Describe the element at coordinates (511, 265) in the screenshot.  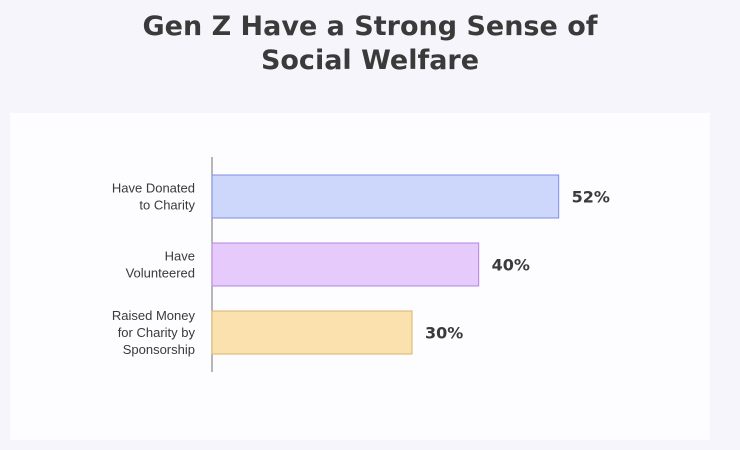
I see `value-label-2: 40%` at that location.